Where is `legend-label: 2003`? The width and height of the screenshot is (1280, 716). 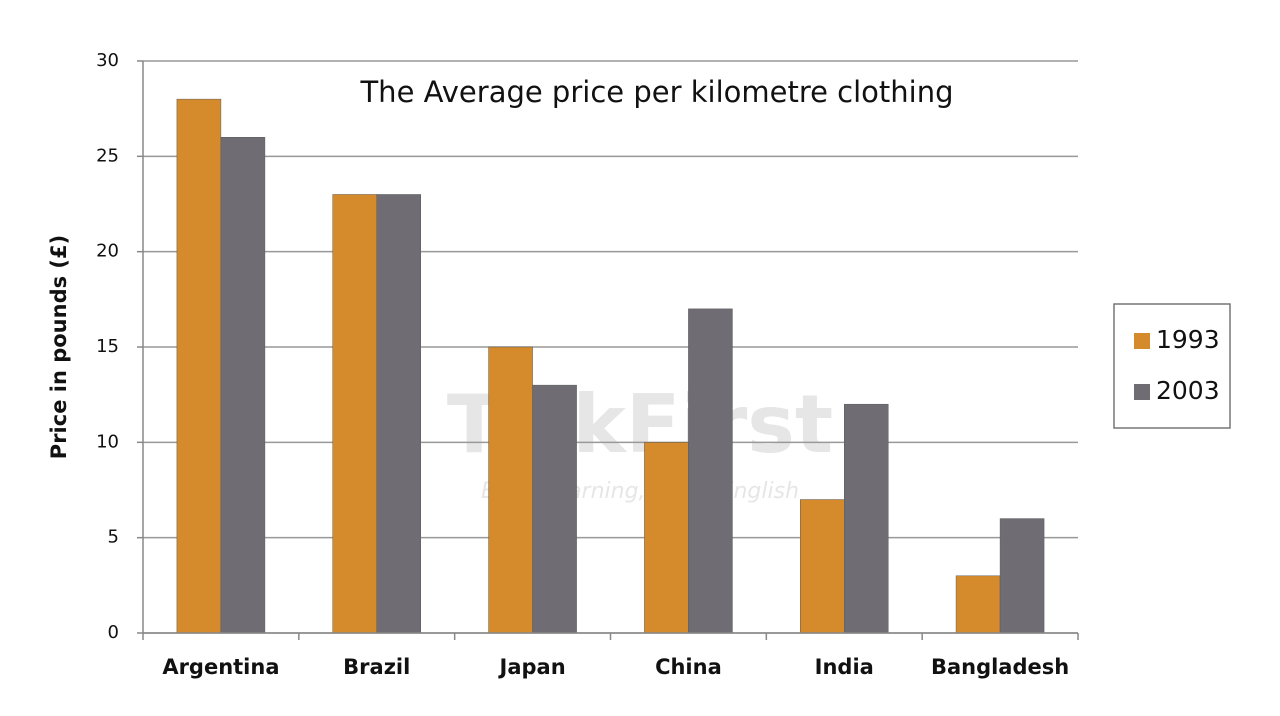 legend-label: 2003 is located at coordinates (1188, 390).